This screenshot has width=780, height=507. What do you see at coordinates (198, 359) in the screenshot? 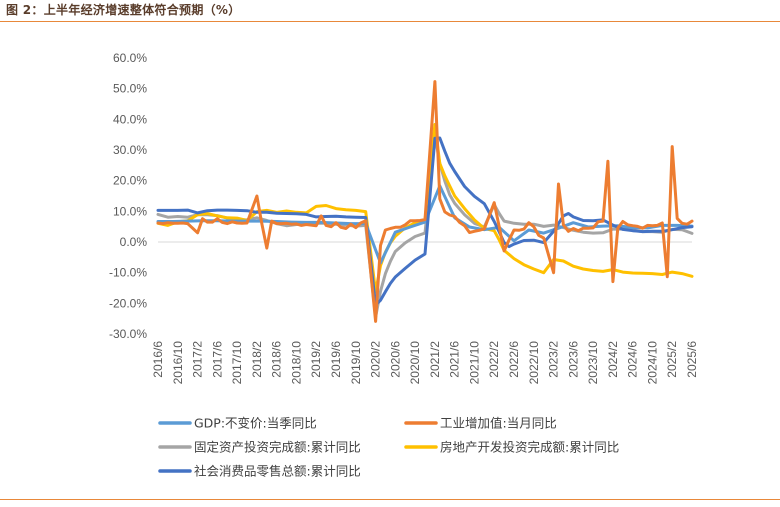
I see `x-tick-label: 2017/2` at bounding box center [198, 359].